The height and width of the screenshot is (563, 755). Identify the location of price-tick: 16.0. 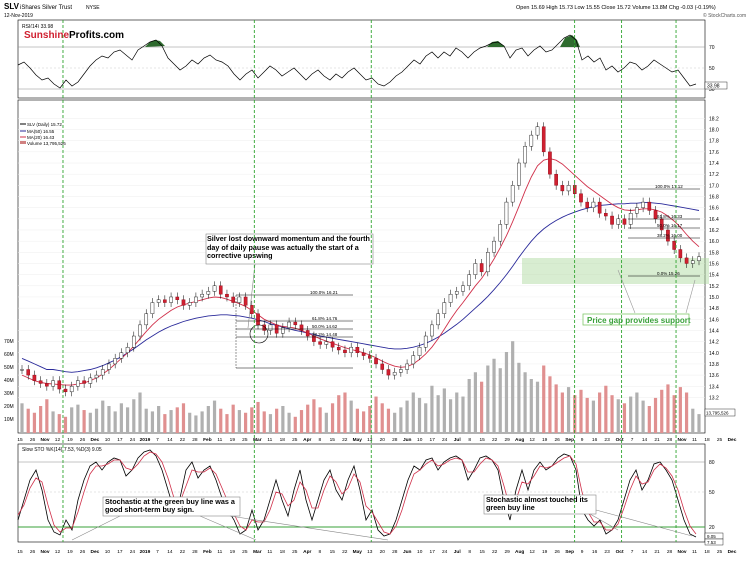
(714, 242).